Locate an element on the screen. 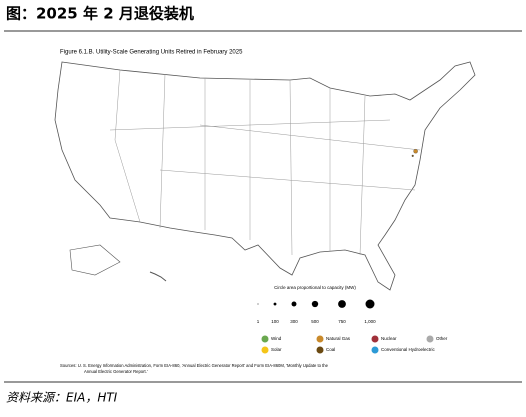 This screenshot has height=417, width=526. fuel-legend-label: Nuclear is located at coordinates (389, 338).